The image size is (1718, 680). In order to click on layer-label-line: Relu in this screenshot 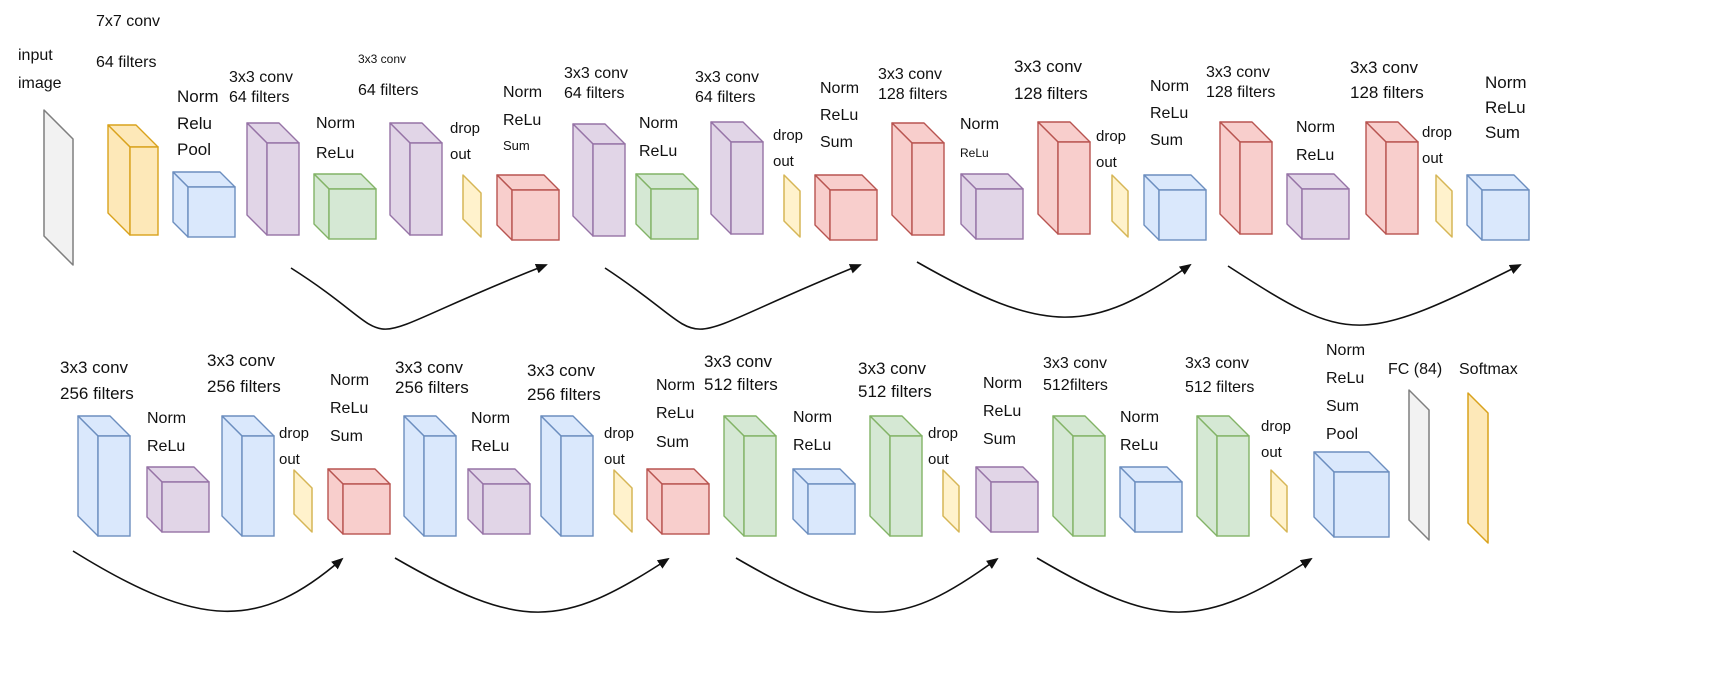, I will do `click(194, 123)`.